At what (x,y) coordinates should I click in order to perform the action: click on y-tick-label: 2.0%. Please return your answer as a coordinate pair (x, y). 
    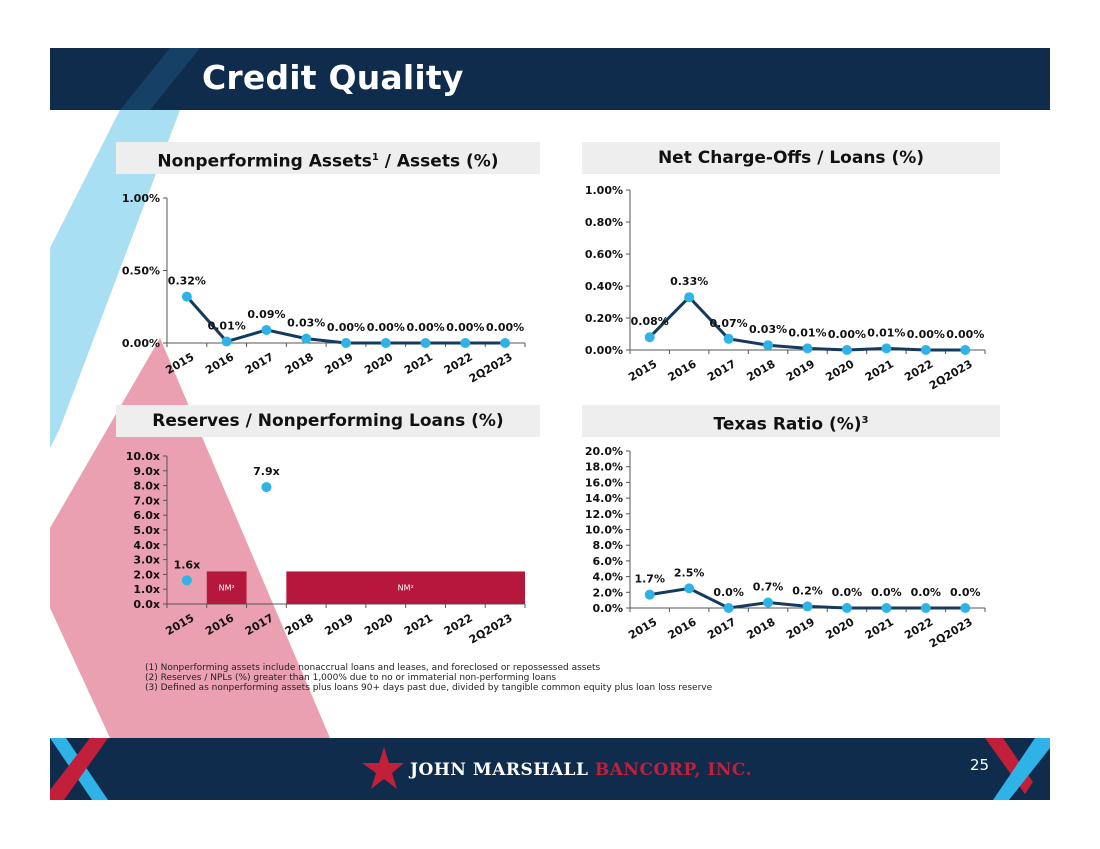
    Looking at the image, I should click on (607, 592).